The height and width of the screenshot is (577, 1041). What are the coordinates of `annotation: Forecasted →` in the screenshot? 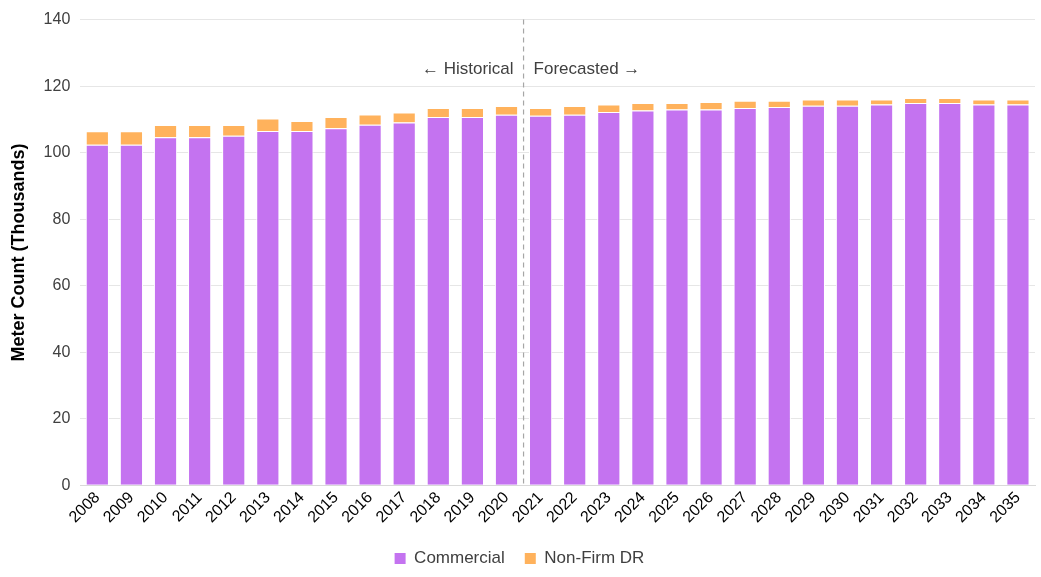 It's located at (587, 69).